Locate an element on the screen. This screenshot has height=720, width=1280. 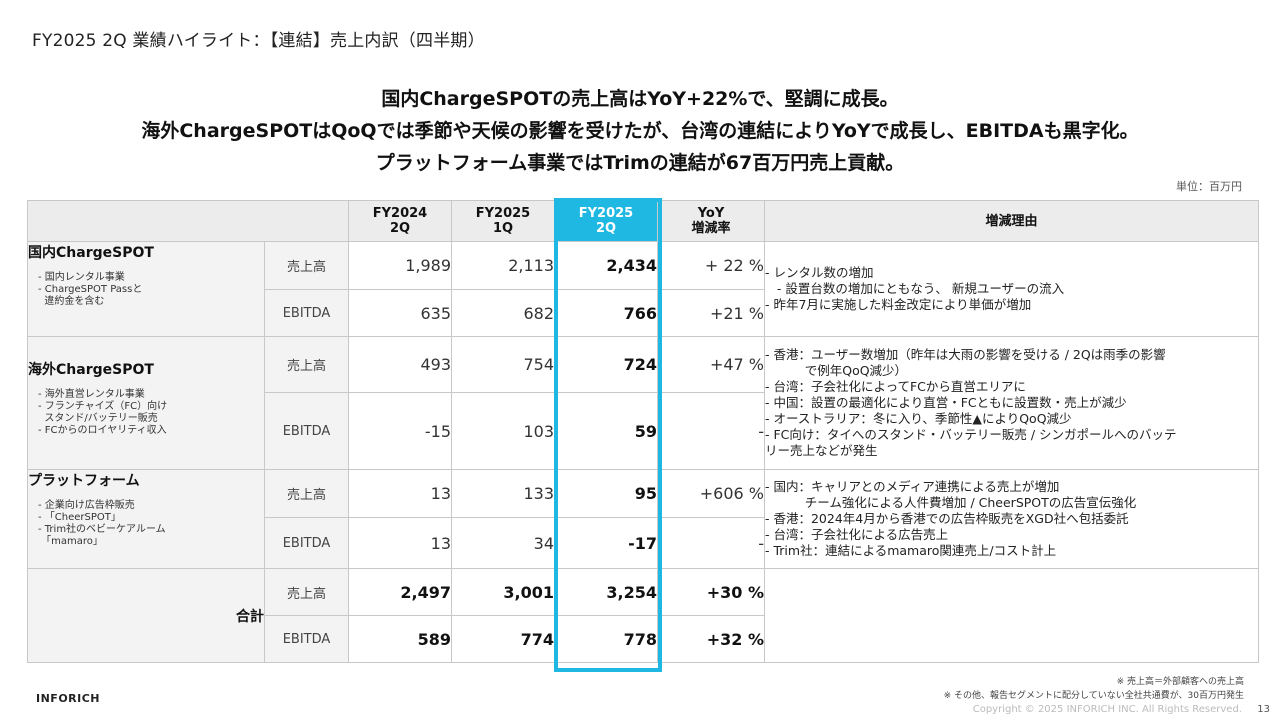
cell-yoy: + 22 % is located at coordinates (711, 265).